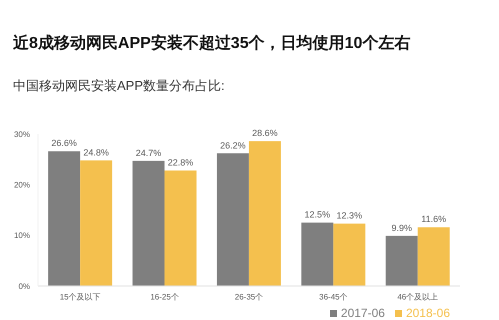 This screenshot has height=320, width=499. What do you see at coordinates (149, 153) in the screenshot?
I see `data-label: 24.7%` at bounding box center [149, 153].